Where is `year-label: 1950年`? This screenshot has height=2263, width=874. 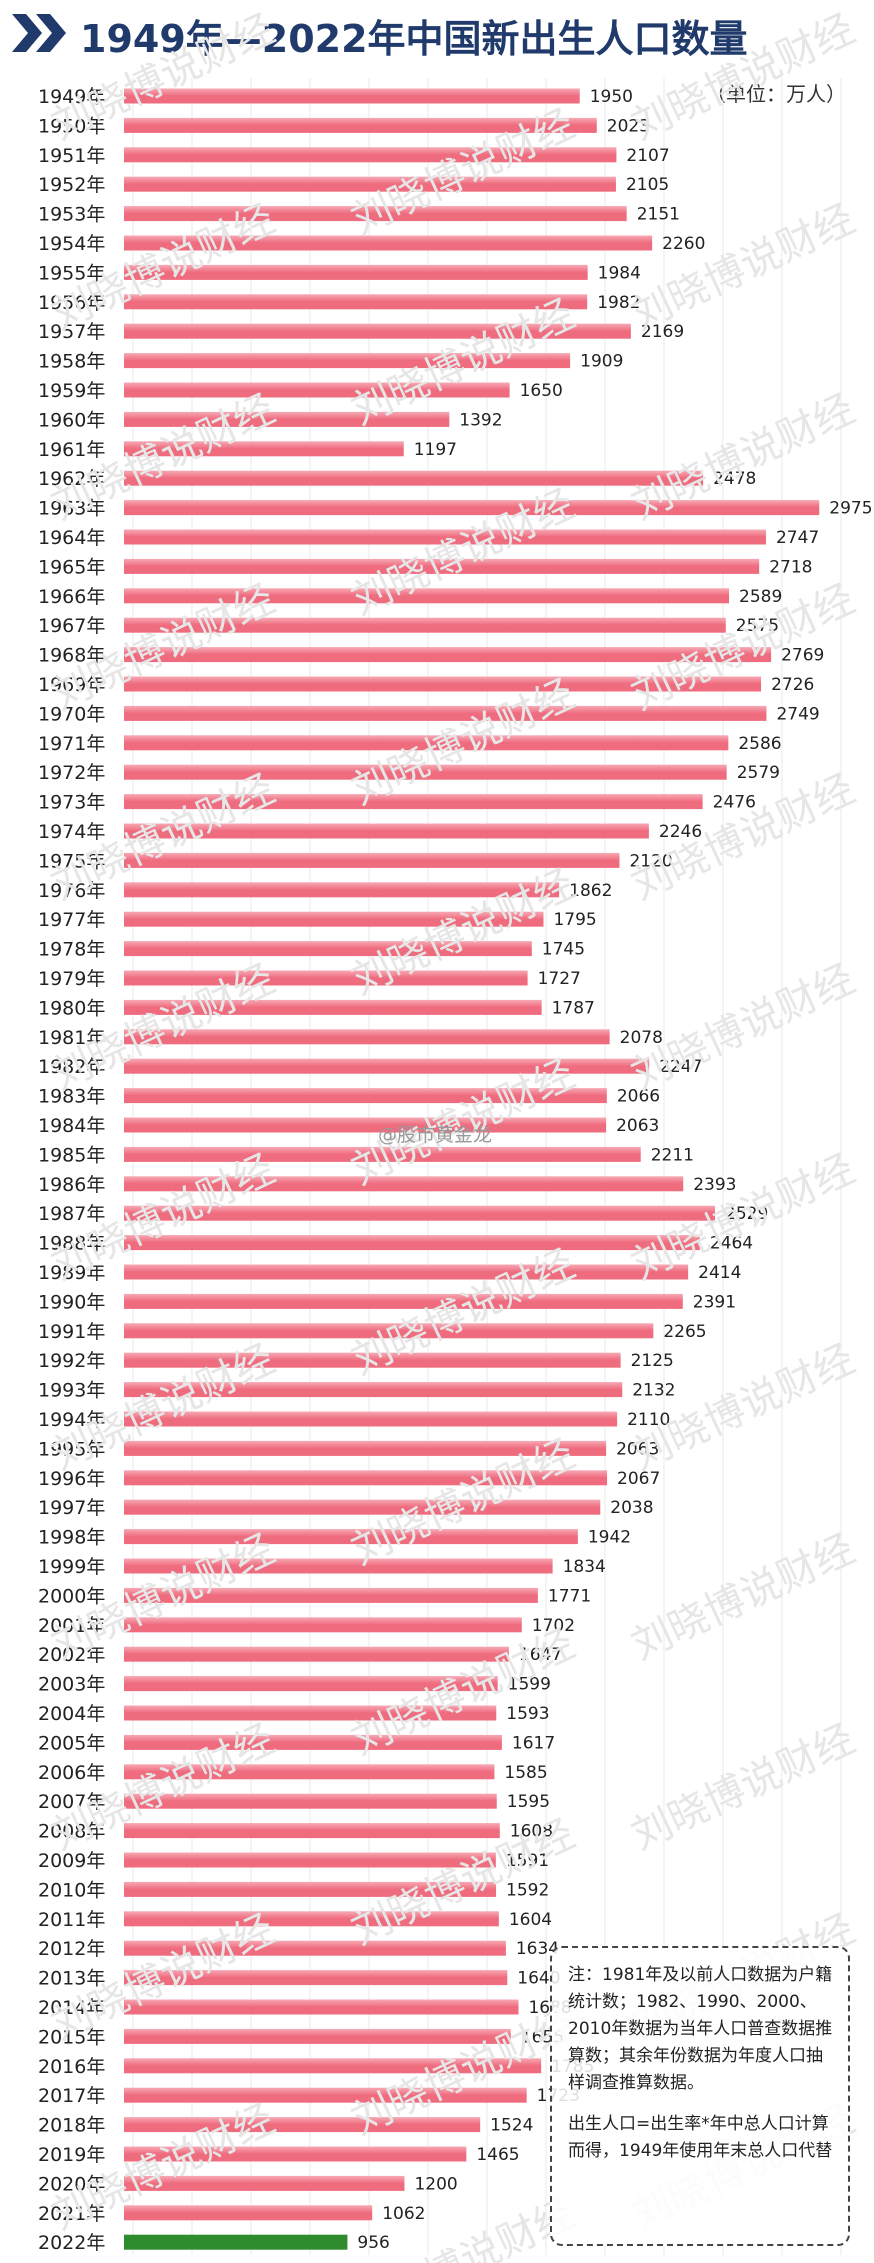 year-label: 1950年 is located at coordinates (71, 126).